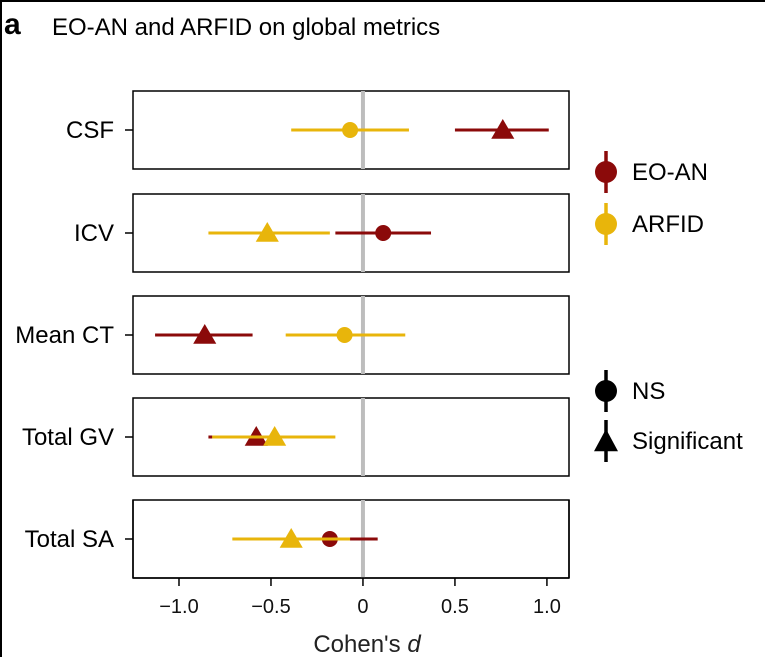  I want to click on panel-total-sa: Total SA, so click(297, 539).